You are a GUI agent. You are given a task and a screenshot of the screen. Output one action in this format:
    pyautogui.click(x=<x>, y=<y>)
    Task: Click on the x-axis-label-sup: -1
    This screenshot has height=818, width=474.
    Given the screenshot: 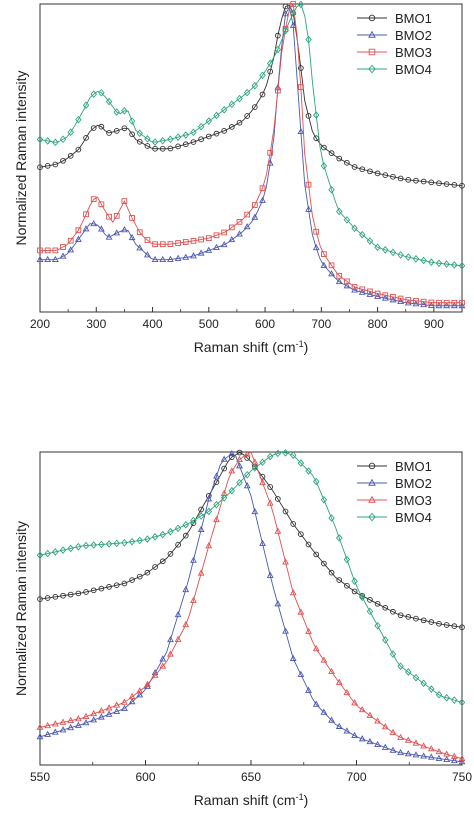 What is the action you would take?
    pyautogui.click(x=300, y=797)
    